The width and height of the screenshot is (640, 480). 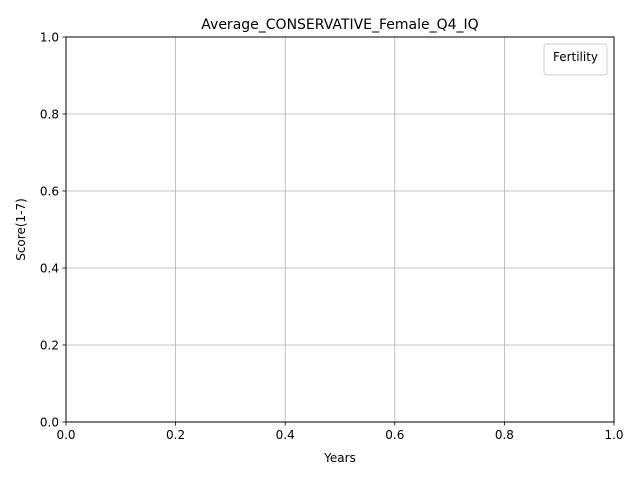 I want to click on y-tick-label: 0.0, so click(x=49, y=422).